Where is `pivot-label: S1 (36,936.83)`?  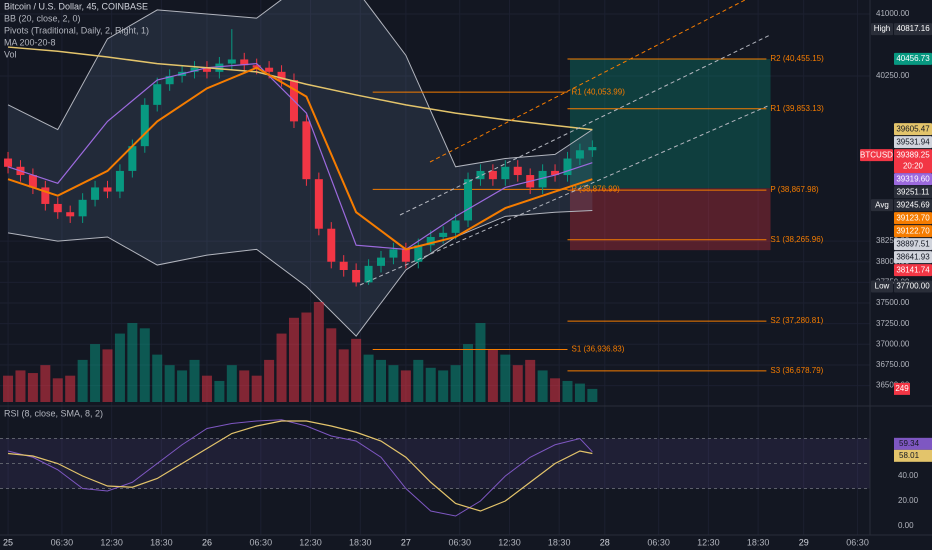
pivot-label: S1 (36,936.83) is located at coordinates (597, 349).